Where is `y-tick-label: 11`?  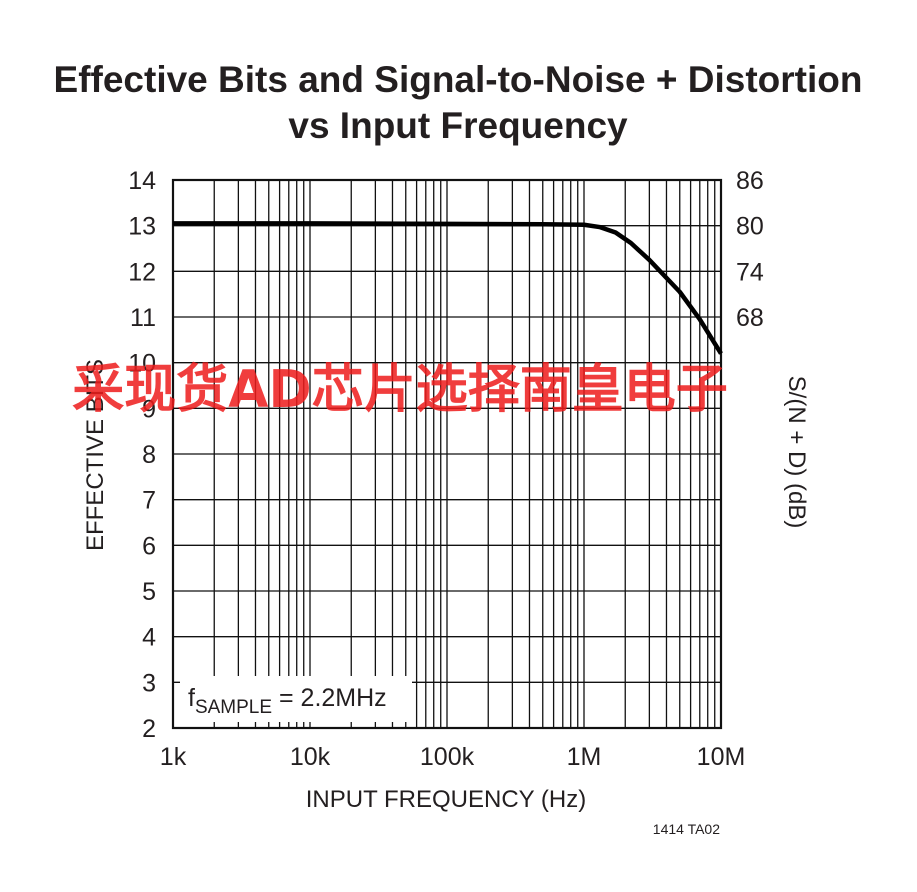
y-tick-label: 11 is located at coordinates (143, 318).